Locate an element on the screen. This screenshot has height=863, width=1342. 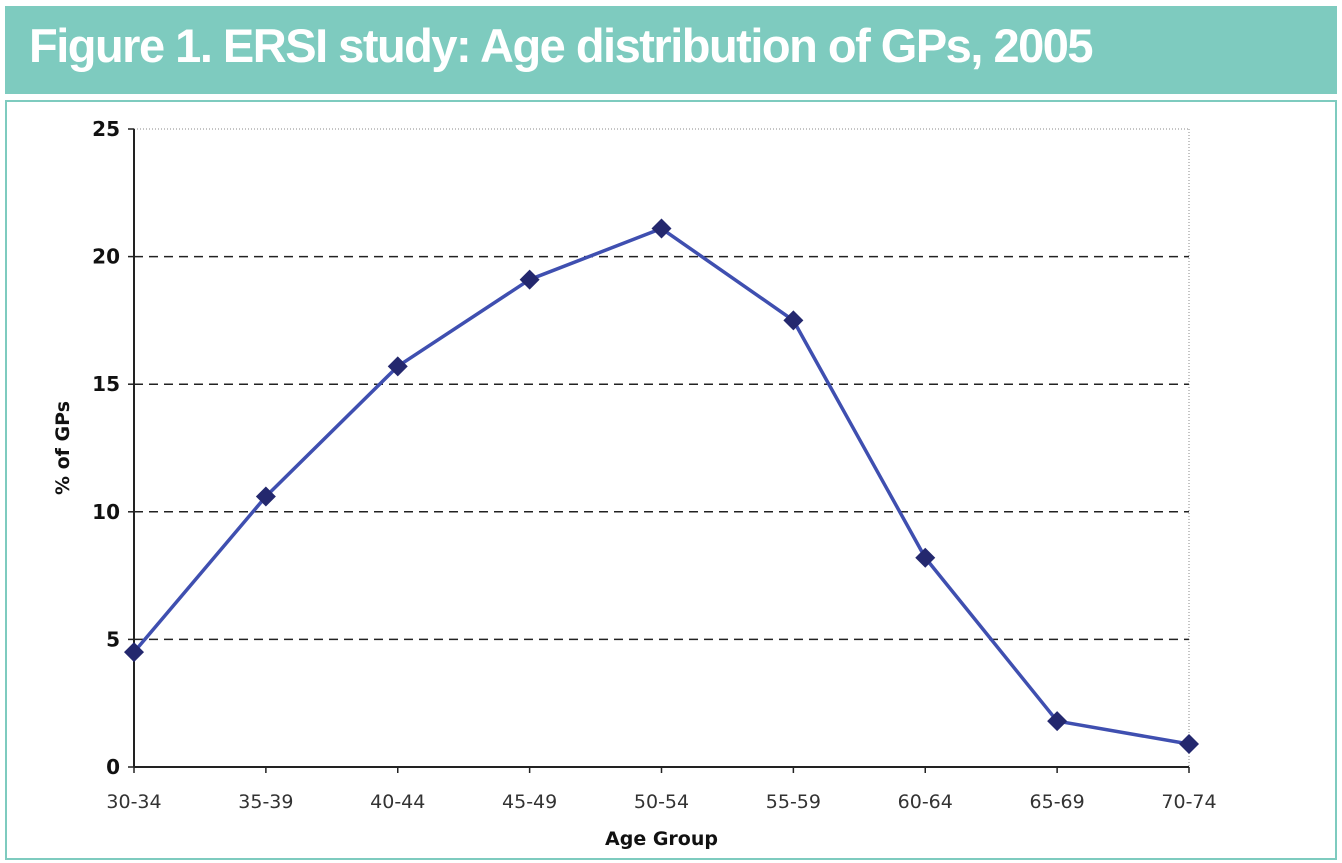
x-tick-label: 45-49 is located at coordinates (529, 802).